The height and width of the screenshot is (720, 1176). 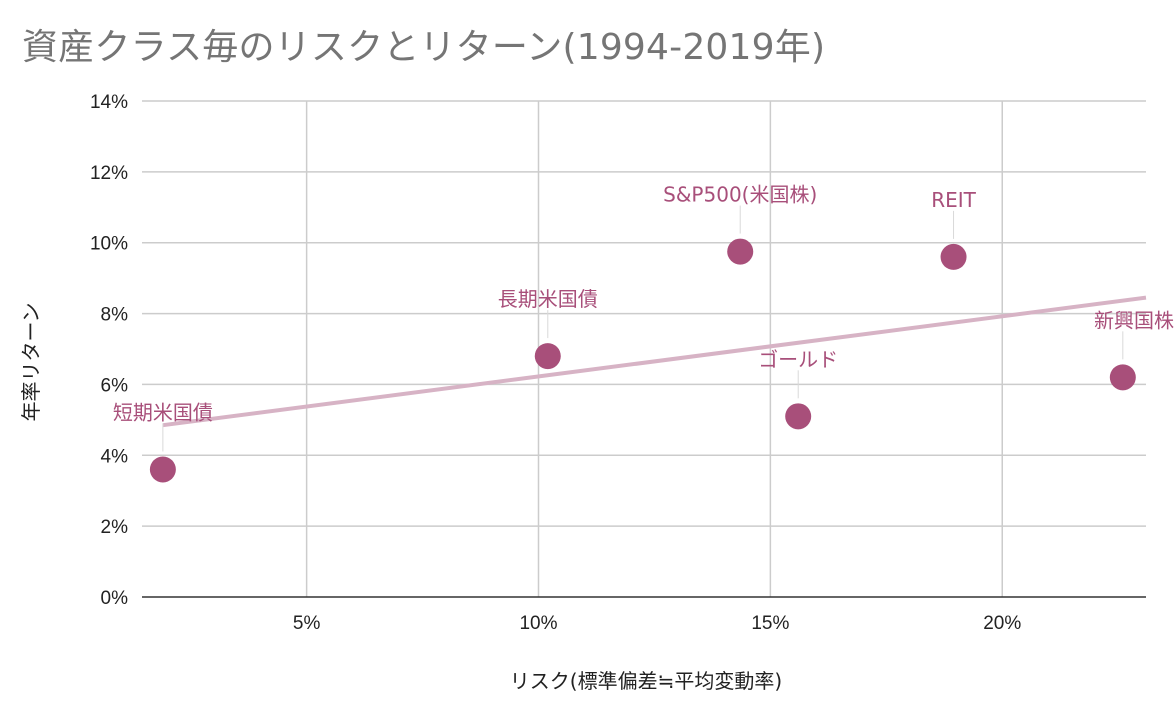 What do you see at coordinates (307, 623) in the screenshot?
I see `x-tick-label: 5%` at bounding box center [307, 623].